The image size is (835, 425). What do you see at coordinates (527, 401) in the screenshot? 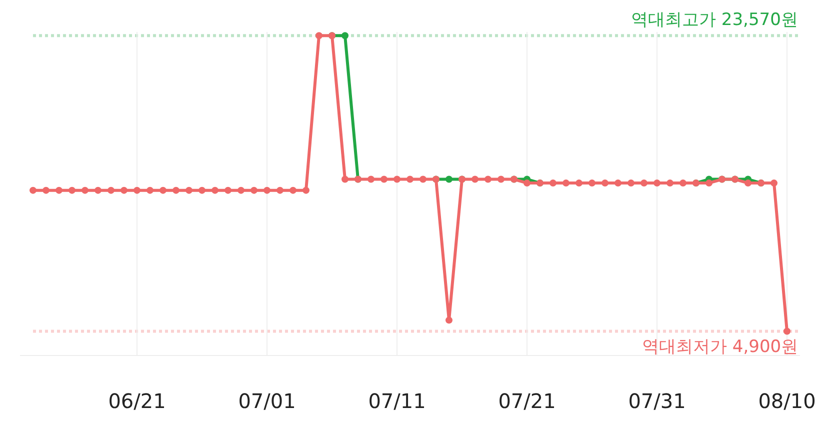
I see `x-tick-label: 07/21` at bounding box center [527, 401].